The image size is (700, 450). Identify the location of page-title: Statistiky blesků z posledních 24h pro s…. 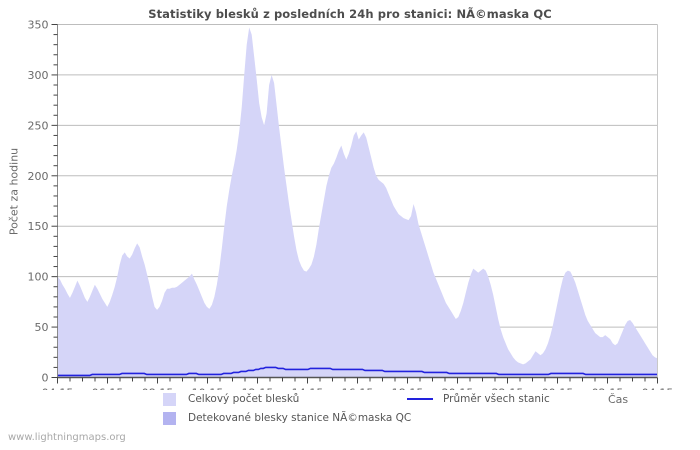
(350, 14).